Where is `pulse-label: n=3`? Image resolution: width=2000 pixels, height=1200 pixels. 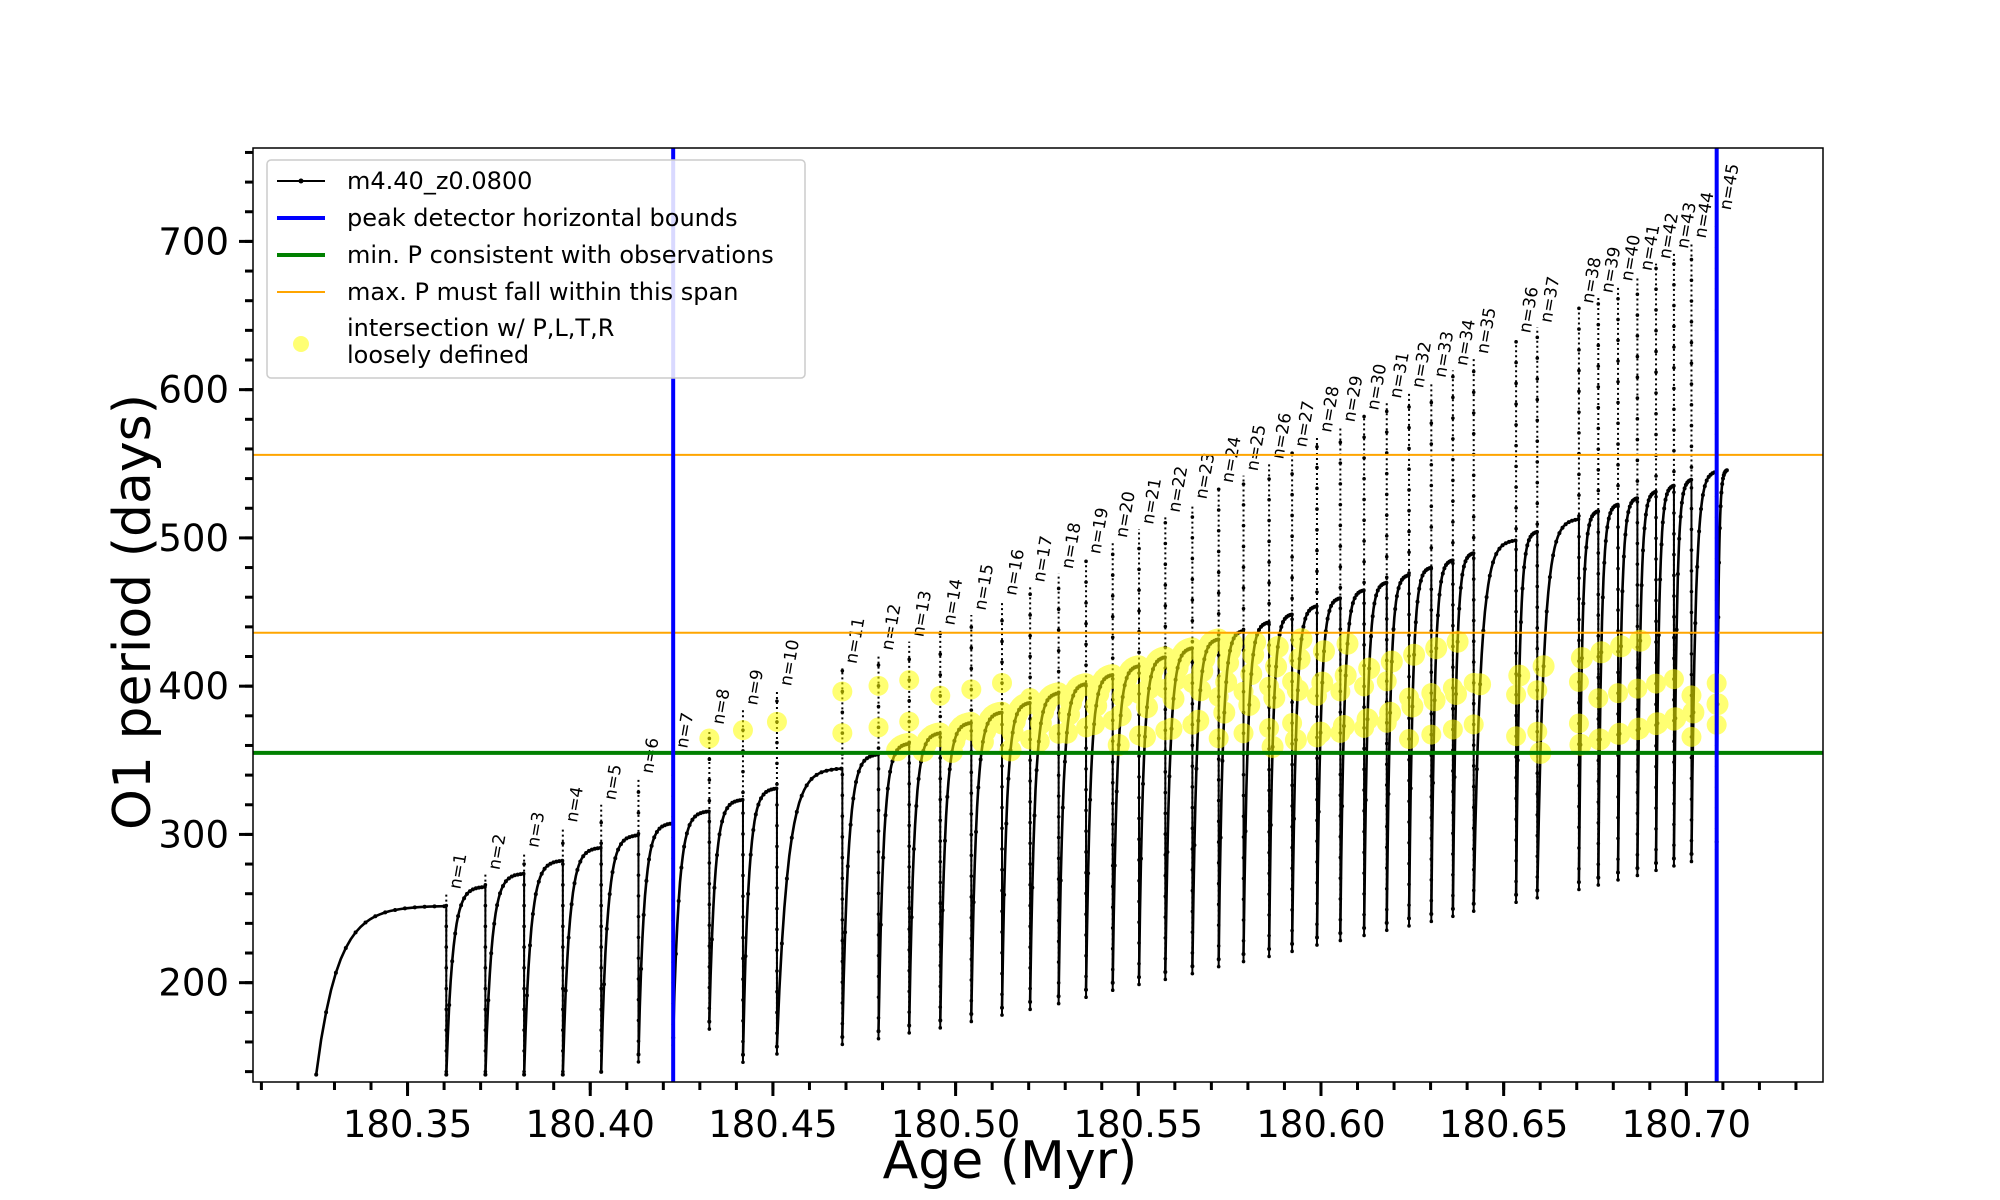 pulse-label: n=3 is located at coordinates (536, 829).